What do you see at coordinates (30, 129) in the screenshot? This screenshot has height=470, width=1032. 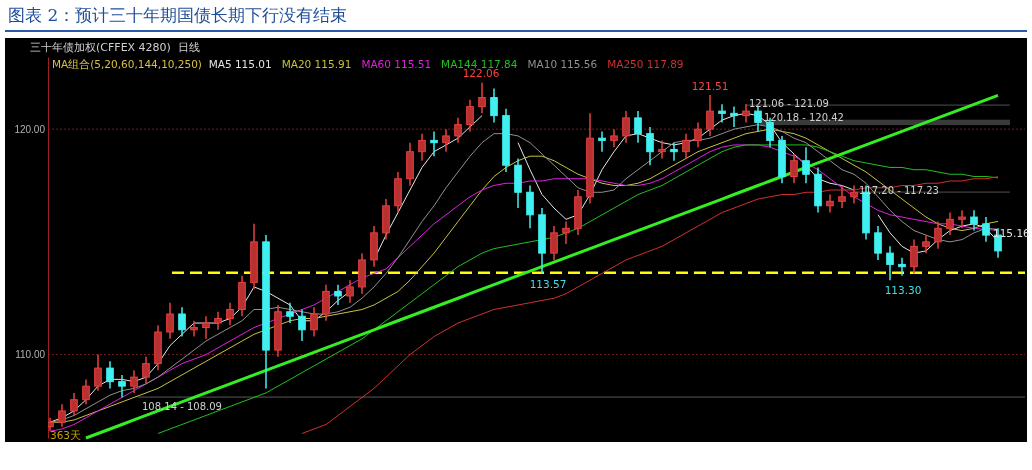 I see `y-tick-label: 120.00` at bounding box center [30, 129].